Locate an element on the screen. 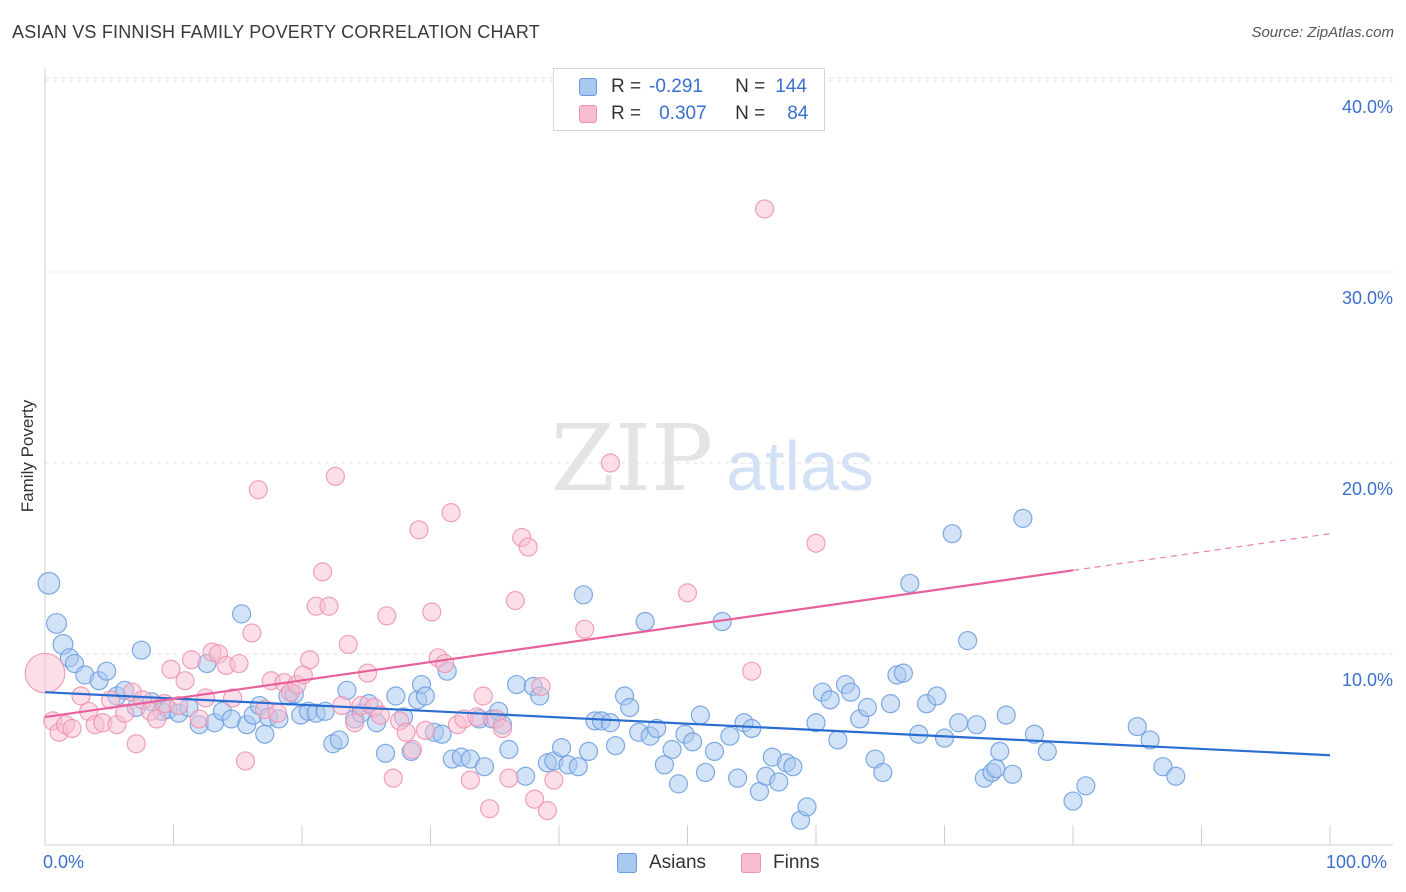  trend-line-asians is located at coordinates (687, 724).